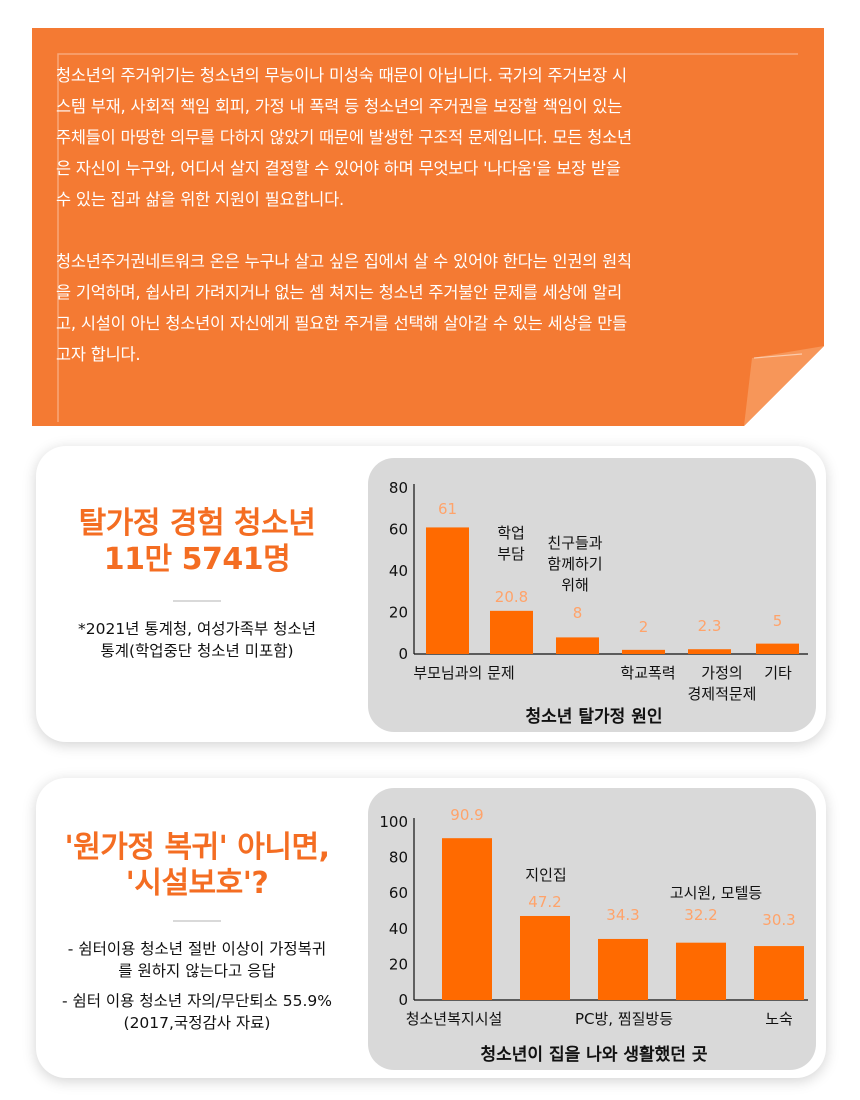 The width and height of the screenshot is (860, 1100). What do you see at coordinates (454, 1019) in the screenshot?
I see `category-label: 청소년복지시설` at bounding box center [454, 1019].